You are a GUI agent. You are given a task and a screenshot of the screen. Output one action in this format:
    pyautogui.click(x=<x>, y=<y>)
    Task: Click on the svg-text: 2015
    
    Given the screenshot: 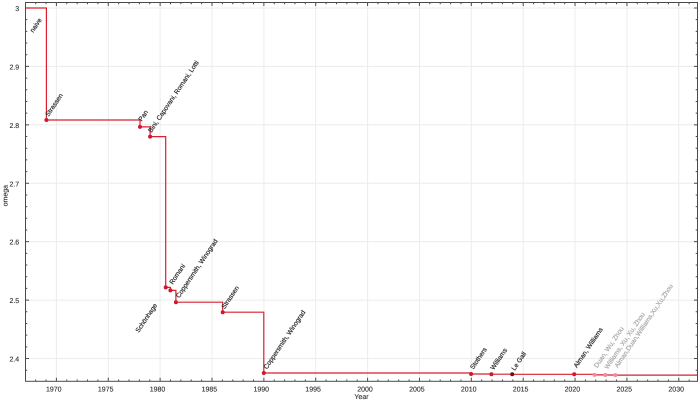 What is the action you would take?
    pyautogui.click(x=521, y=389)
    